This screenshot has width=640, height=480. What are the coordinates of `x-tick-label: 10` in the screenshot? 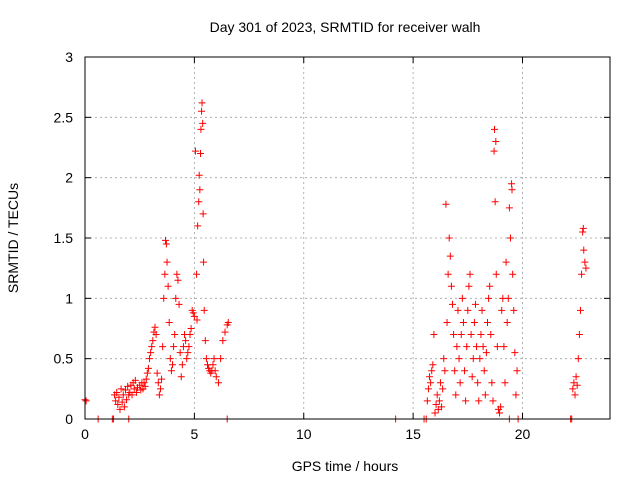 It's located at (304, 434).